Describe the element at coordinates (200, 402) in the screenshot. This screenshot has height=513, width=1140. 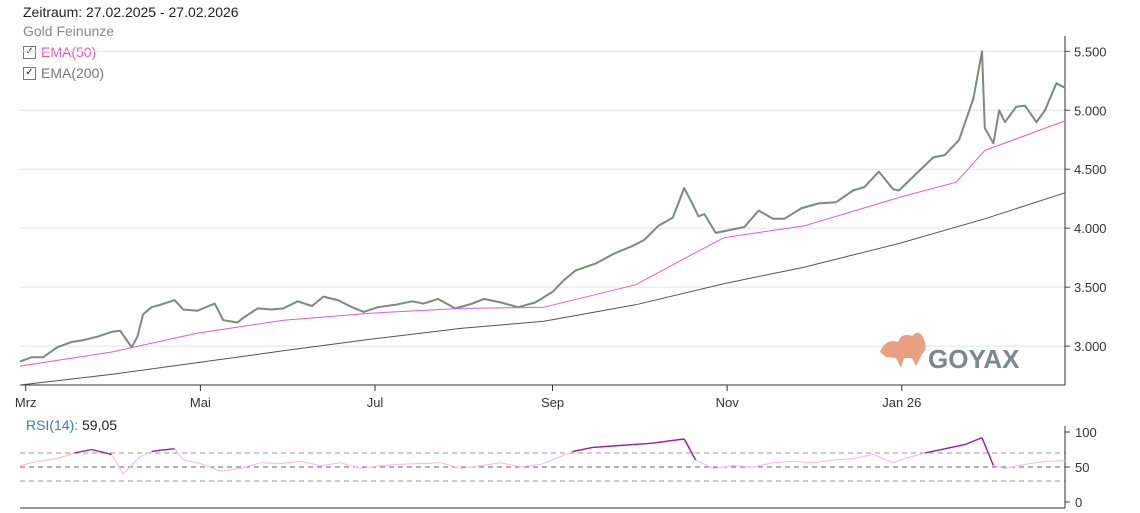
I see `xtick-label-1: Mai` at that location.